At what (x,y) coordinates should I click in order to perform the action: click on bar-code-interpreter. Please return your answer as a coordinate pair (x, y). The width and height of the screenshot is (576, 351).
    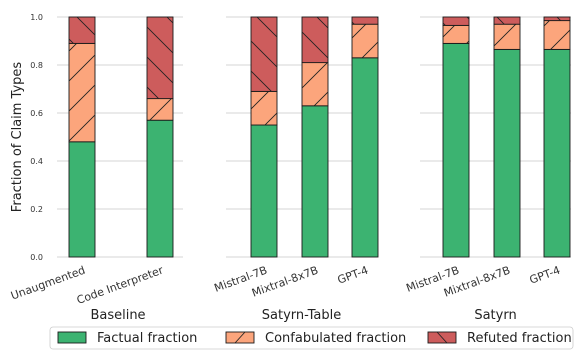
    Looking at the image, I should click on (160, 137).